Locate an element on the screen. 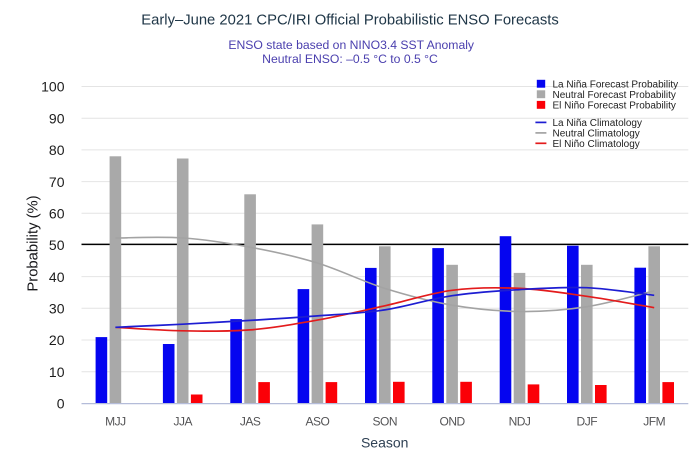 The width and height of the screenshot is (700, 472). svg-text: El Niño Climatology is located at coordinates (596, 144).